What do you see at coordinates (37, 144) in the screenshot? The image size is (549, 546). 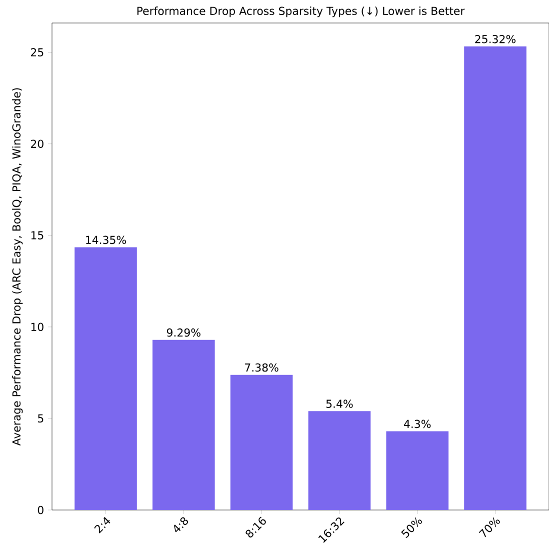 I see `y-tick-label: 20` at bounding box center [37, 144].